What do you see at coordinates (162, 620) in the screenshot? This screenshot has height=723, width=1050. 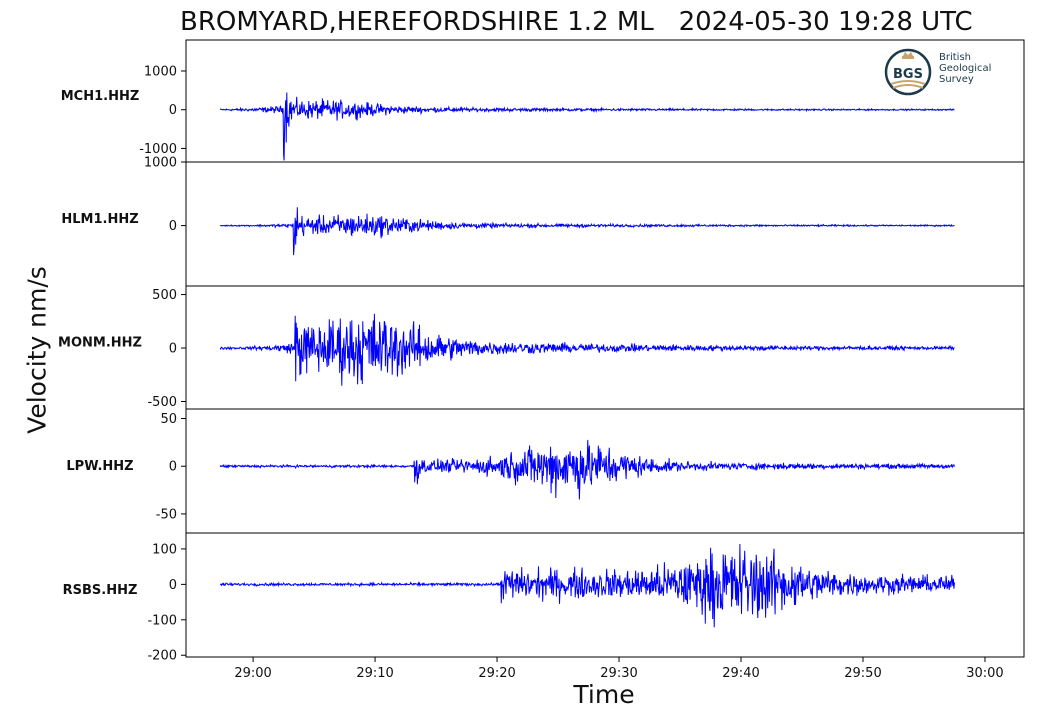 I see `y-tick-label-RSBS.HHZ: -100` at bounding box center [162, 620].